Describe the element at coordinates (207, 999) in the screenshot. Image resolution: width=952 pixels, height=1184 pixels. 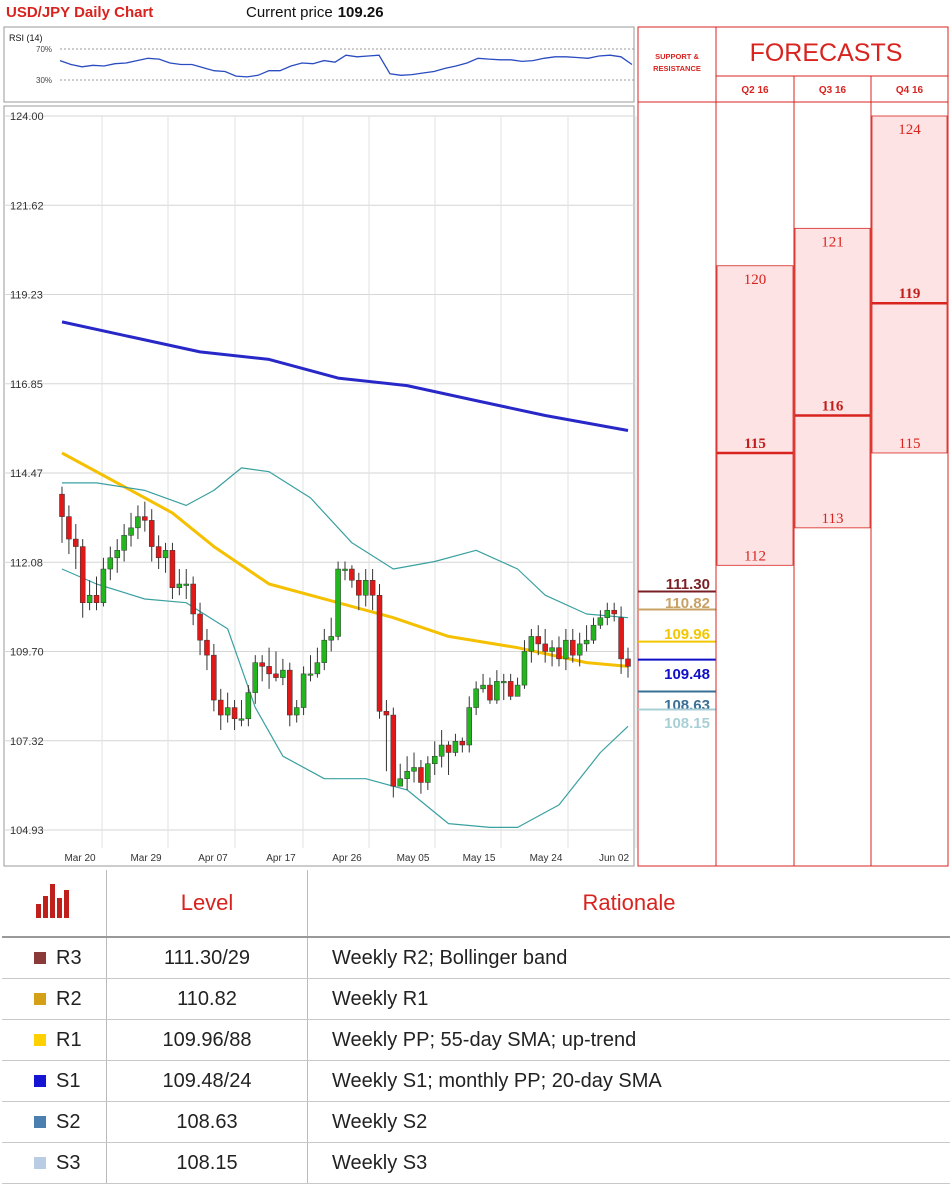
I see `level-value: 110.82` at that location.